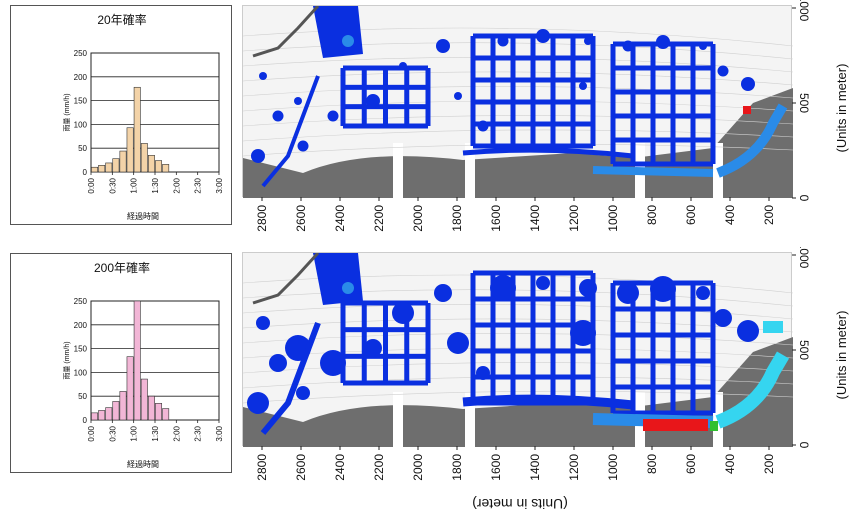 The width and height of the screenshot is (864, 520). I want to click on map-200yr-y-axis: 0 500 1000 (Units in meter), so click(828, 347).